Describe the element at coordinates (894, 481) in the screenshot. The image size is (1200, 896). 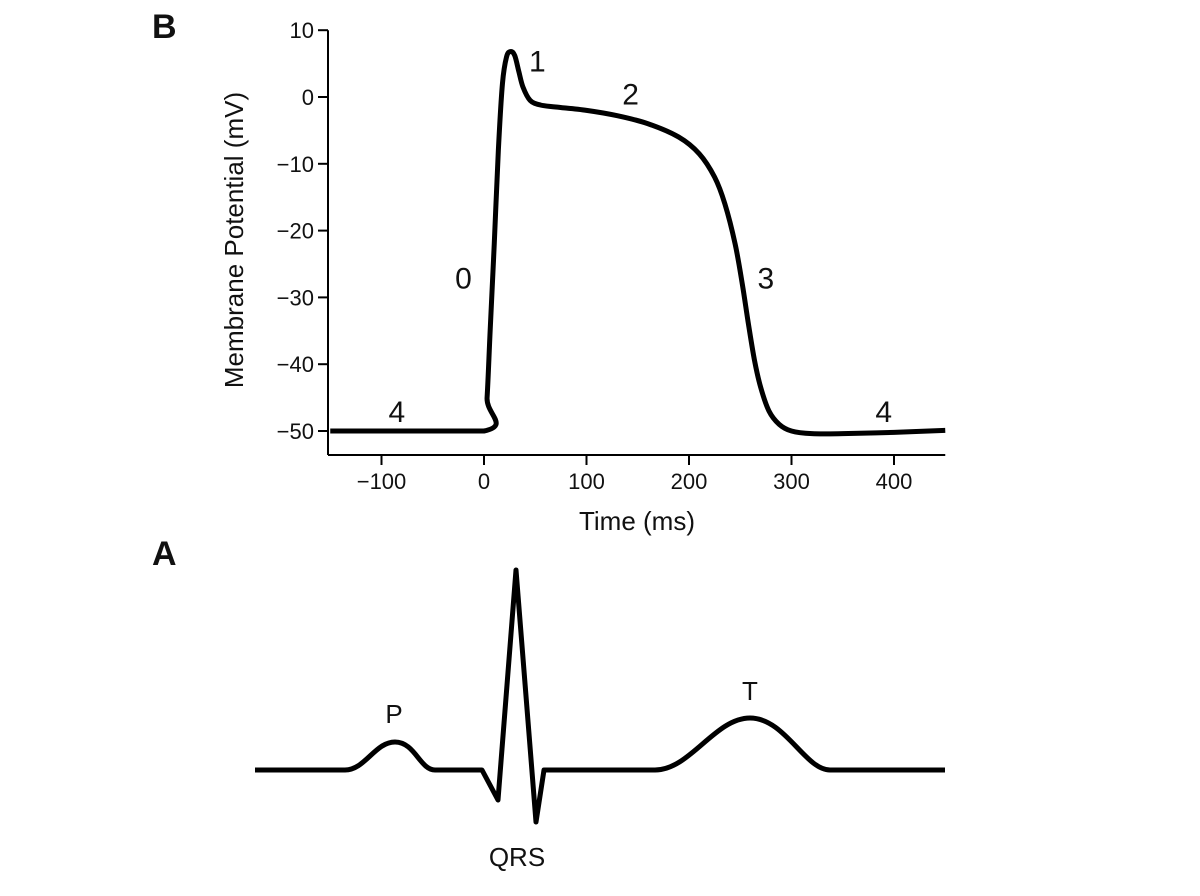
I see `x-tick-label: 400` at that location.